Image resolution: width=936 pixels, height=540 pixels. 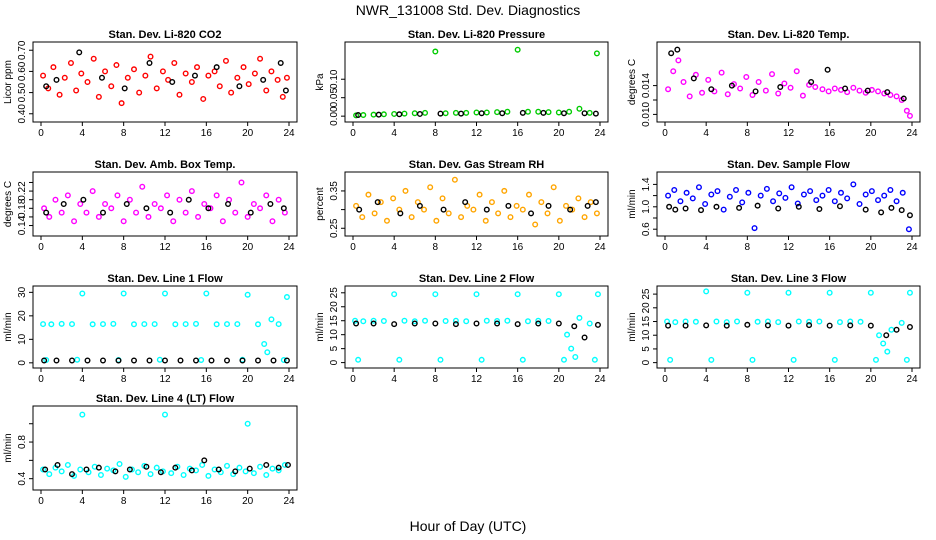 What do you see at coordinates (334, 191) in the screenshot?
I see `y-tick-label: 0.35` at bounding box center [334, 191].